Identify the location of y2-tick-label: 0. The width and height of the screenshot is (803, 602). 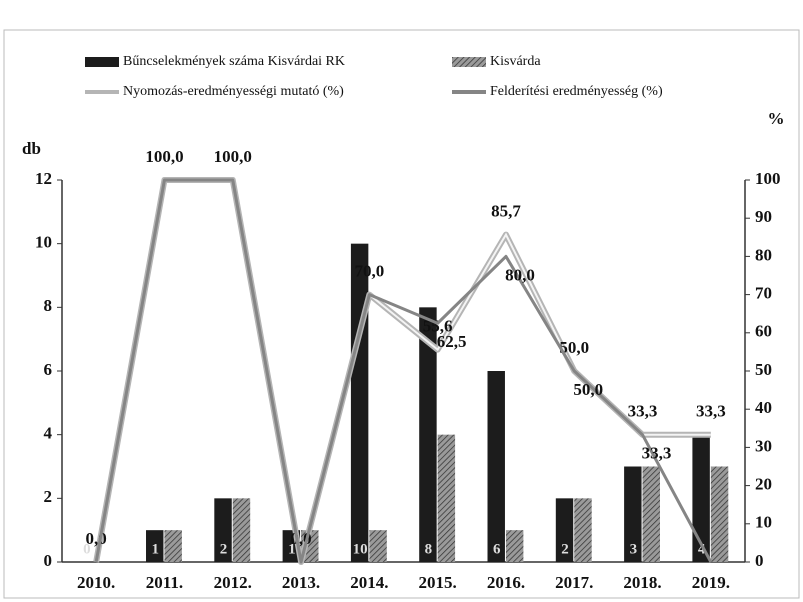
(759, 560).